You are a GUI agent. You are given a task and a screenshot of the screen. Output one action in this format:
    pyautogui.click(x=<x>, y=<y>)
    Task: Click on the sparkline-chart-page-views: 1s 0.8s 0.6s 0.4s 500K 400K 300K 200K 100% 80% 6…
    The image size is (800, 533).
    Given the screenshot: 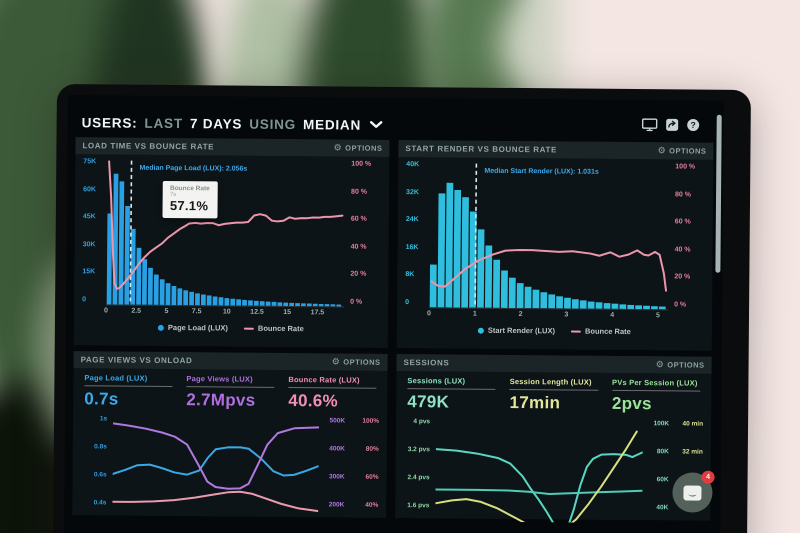 What is the action you would take?
    pyautogui.click(x=229, y=470)
    